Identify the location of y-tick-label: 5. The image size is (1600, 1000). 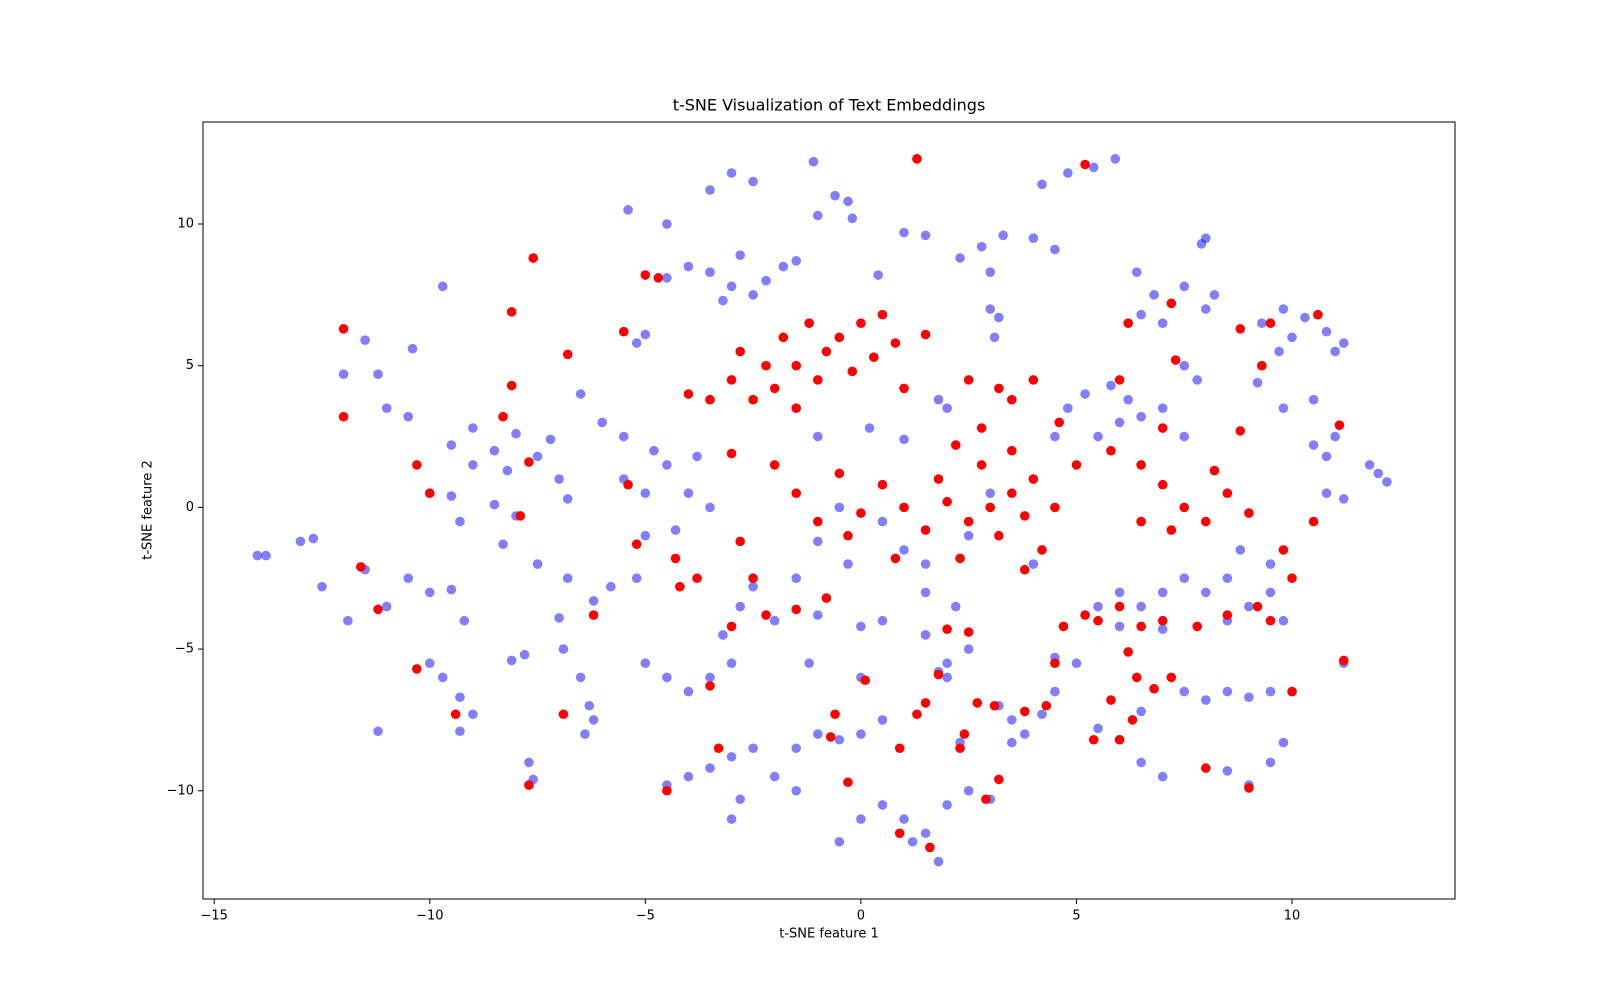
(190, 365).